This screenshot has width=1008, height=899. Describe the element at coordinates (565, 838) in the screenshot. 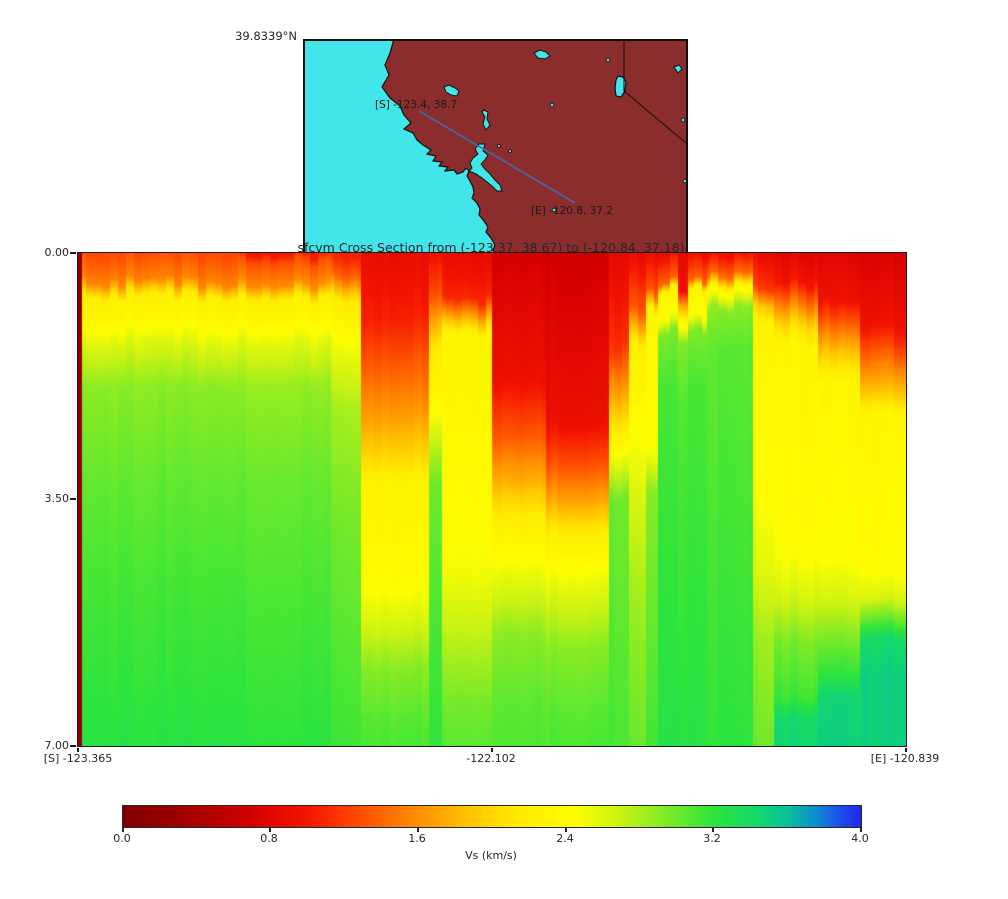

I see `colorbar-tick-label-3: 2.4` at that location.